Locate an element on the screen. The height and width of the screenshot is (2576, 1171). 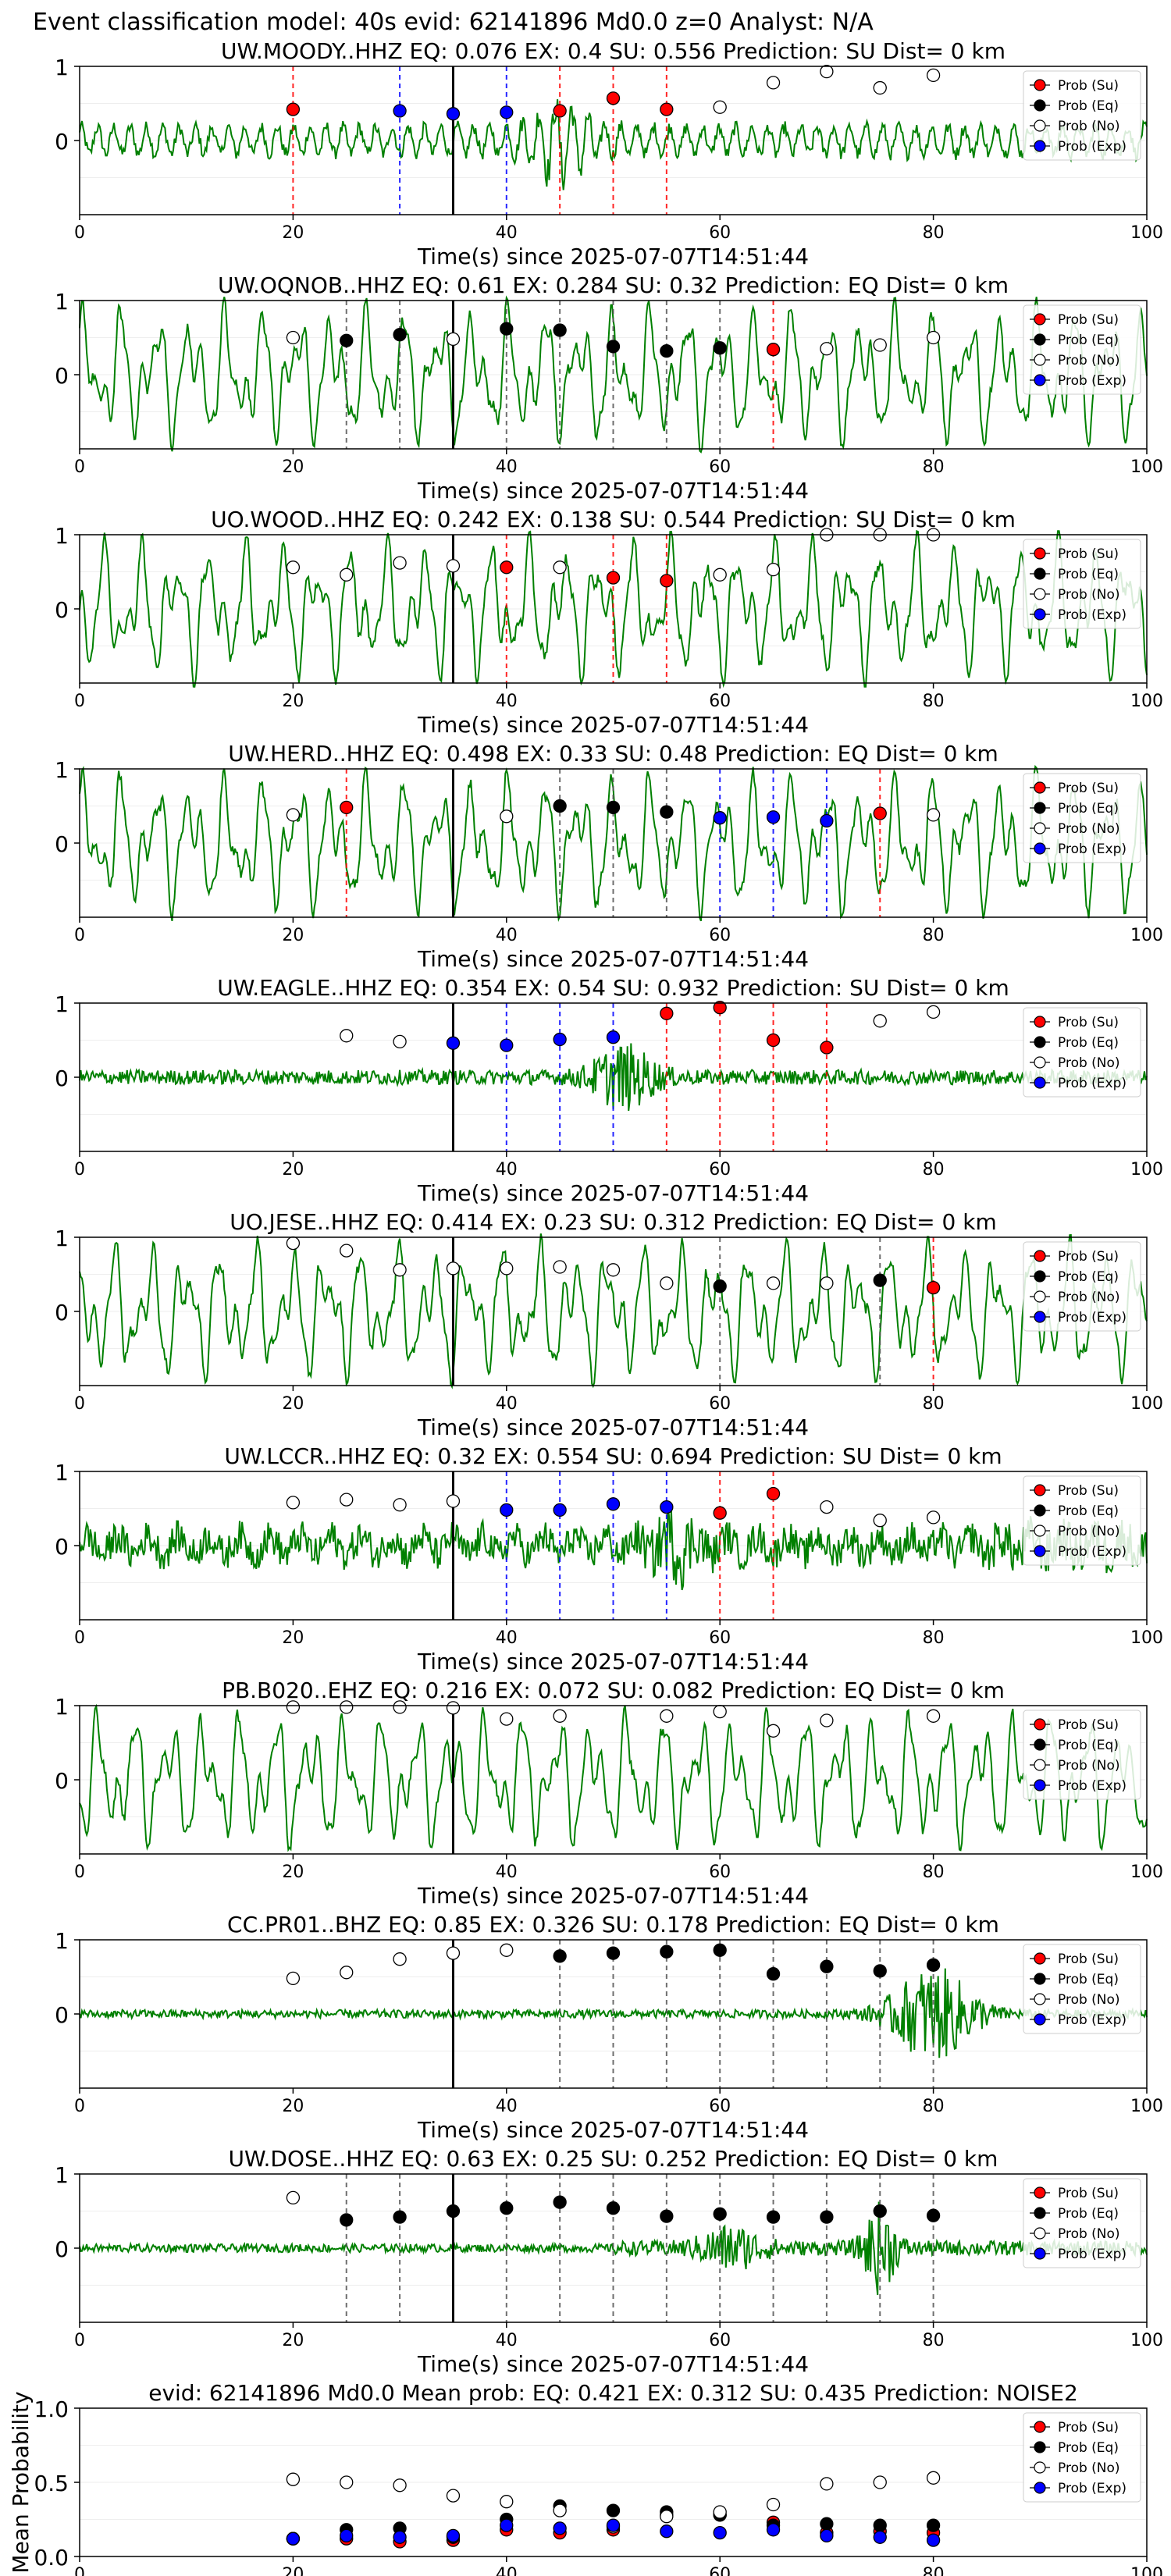
x-tick-label: 60 is located at coordinates (720, 1169).